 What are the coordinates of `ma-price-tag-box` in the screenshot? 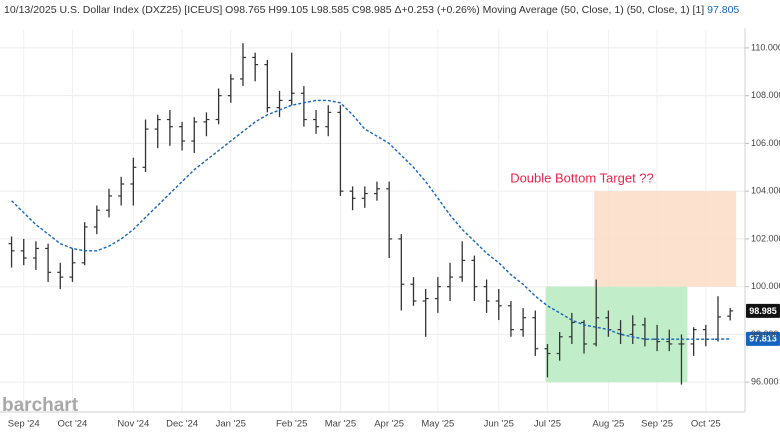 It's located at (763, 338).